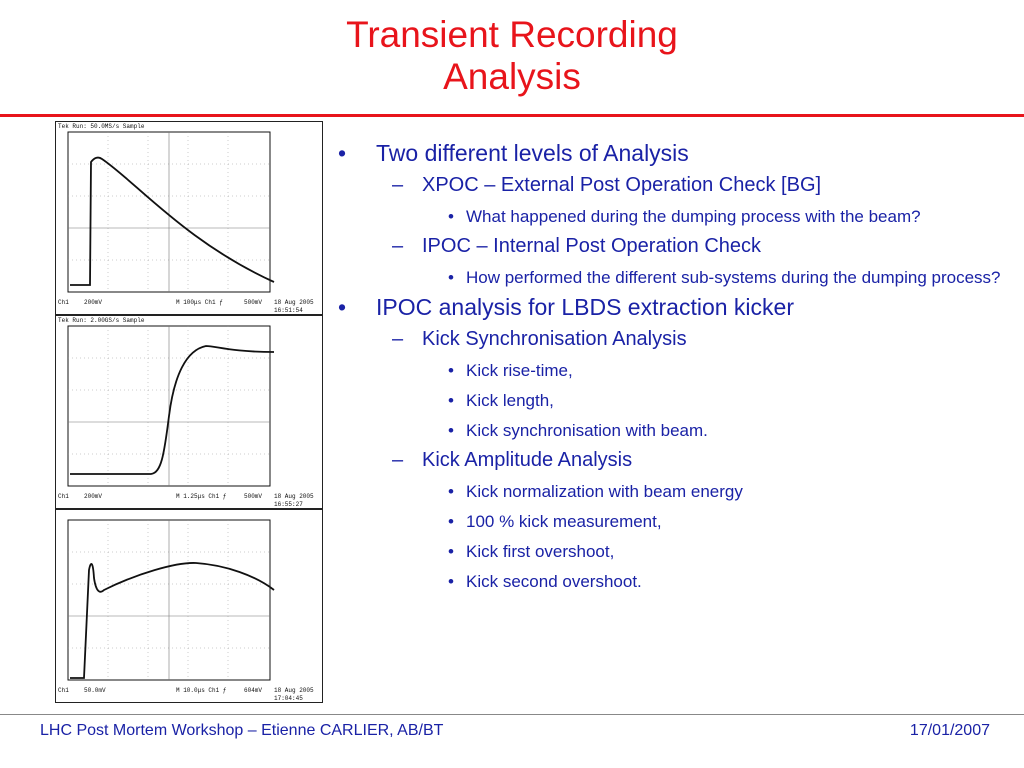 Image resolution: width=1024 pixels, height=768 pixels. What do you see at coordinates (587, 430) in the screenshot?
I see `bullet-text: Kick synchronisation with beam.` at bounding box center [587, 430].